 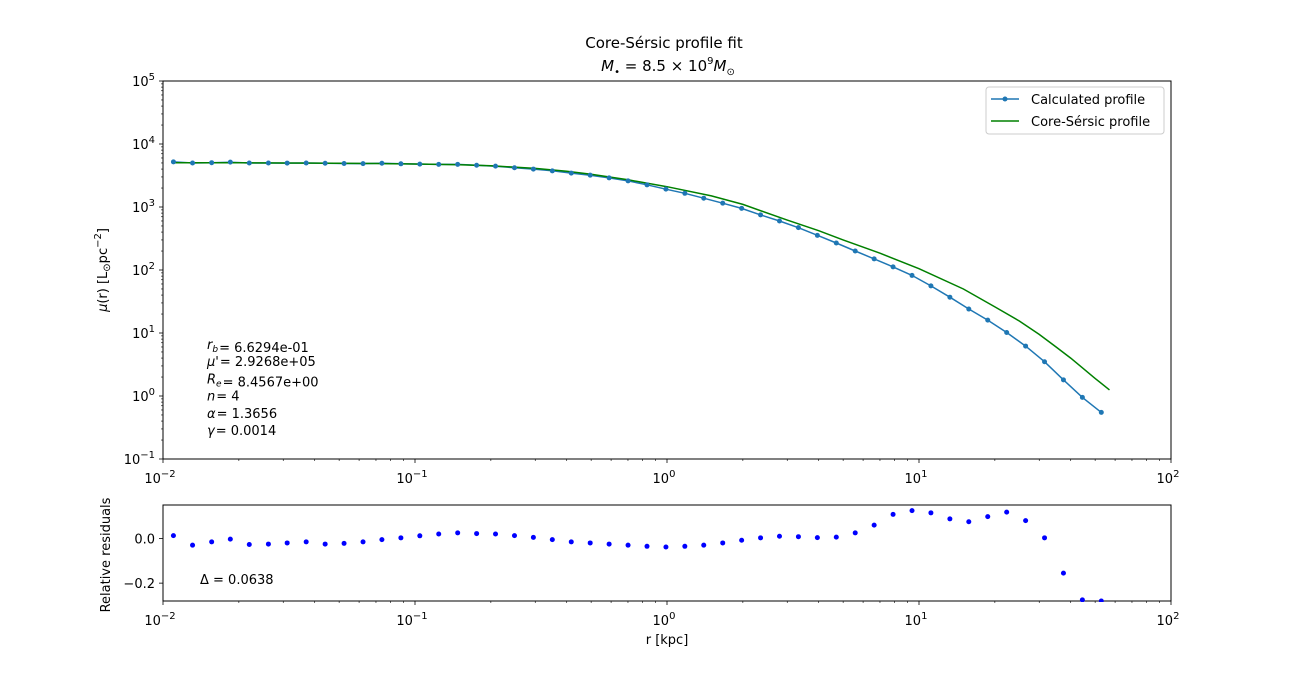 I want to click on x-tick-label: 10¹, so click(x=916, y=478).